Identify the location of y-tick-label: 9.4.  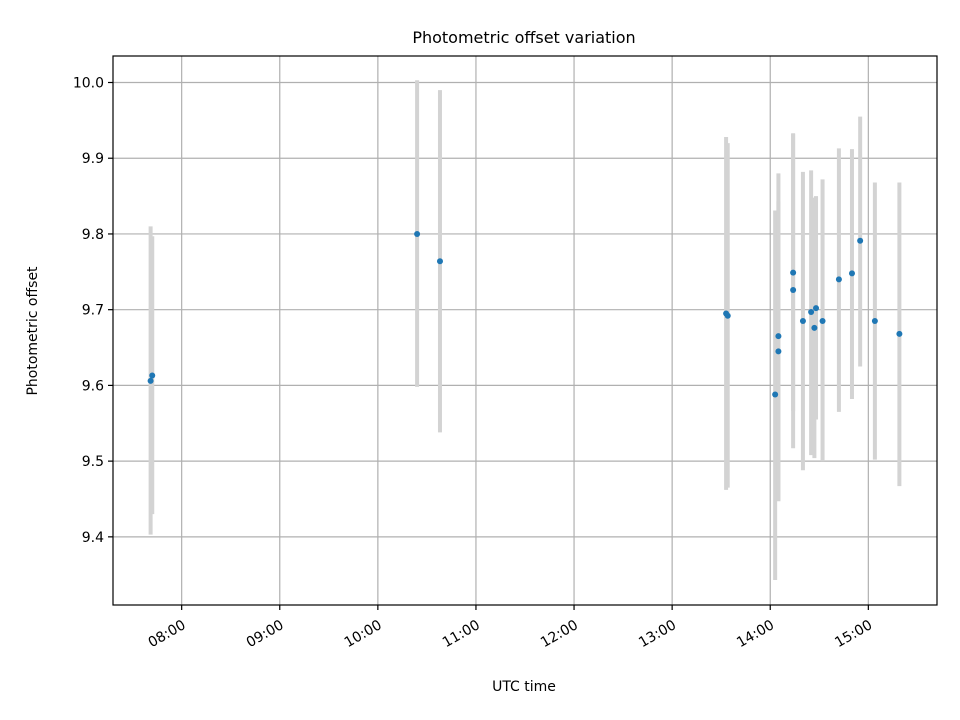
(93, 538).